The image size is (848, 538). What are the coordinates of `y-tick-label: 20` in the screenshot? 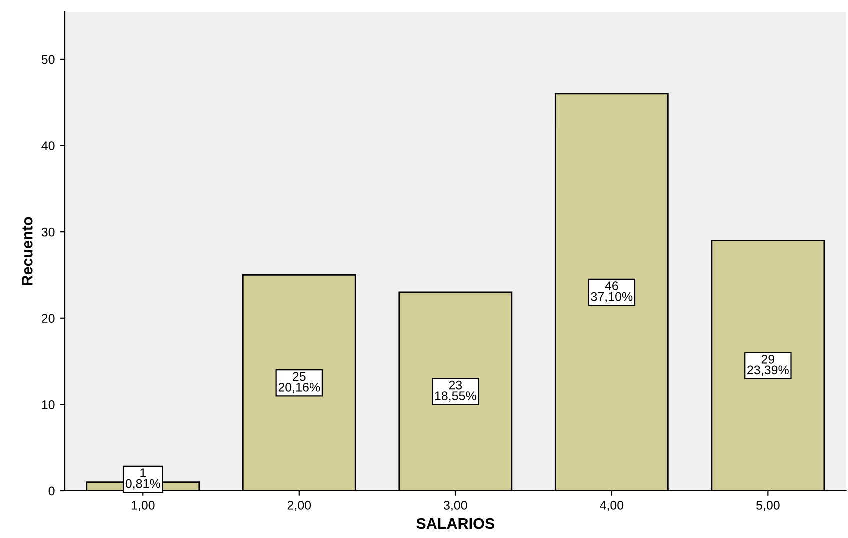 It's located at (48, 319).